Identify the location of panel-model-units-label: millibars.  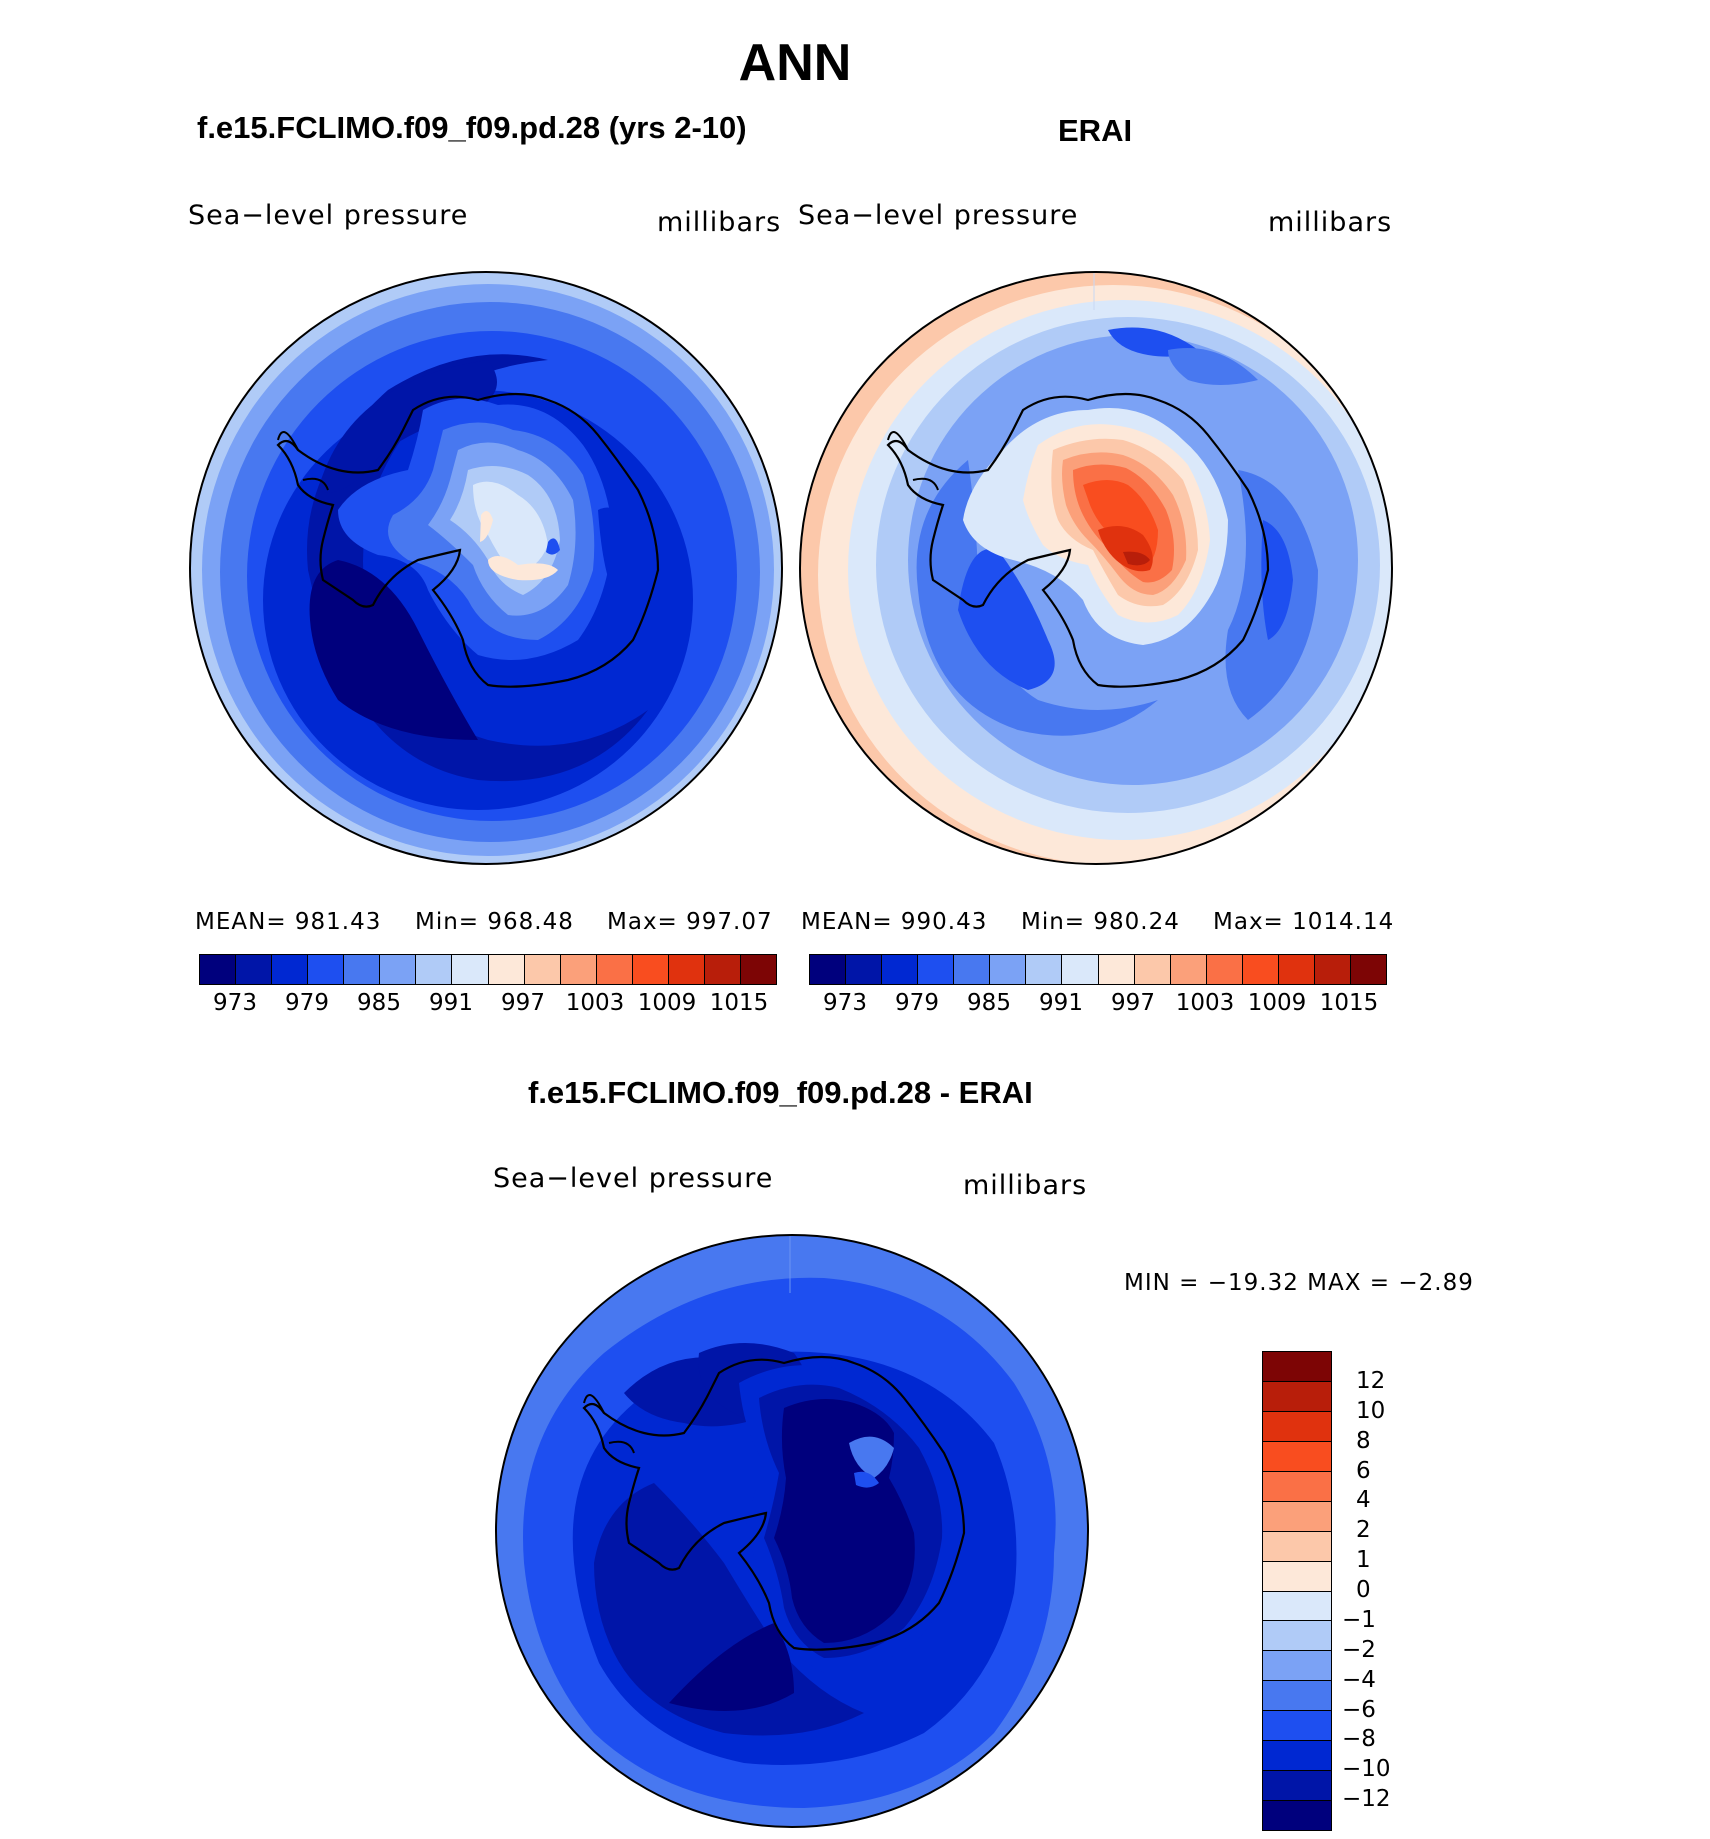
(719, 222).